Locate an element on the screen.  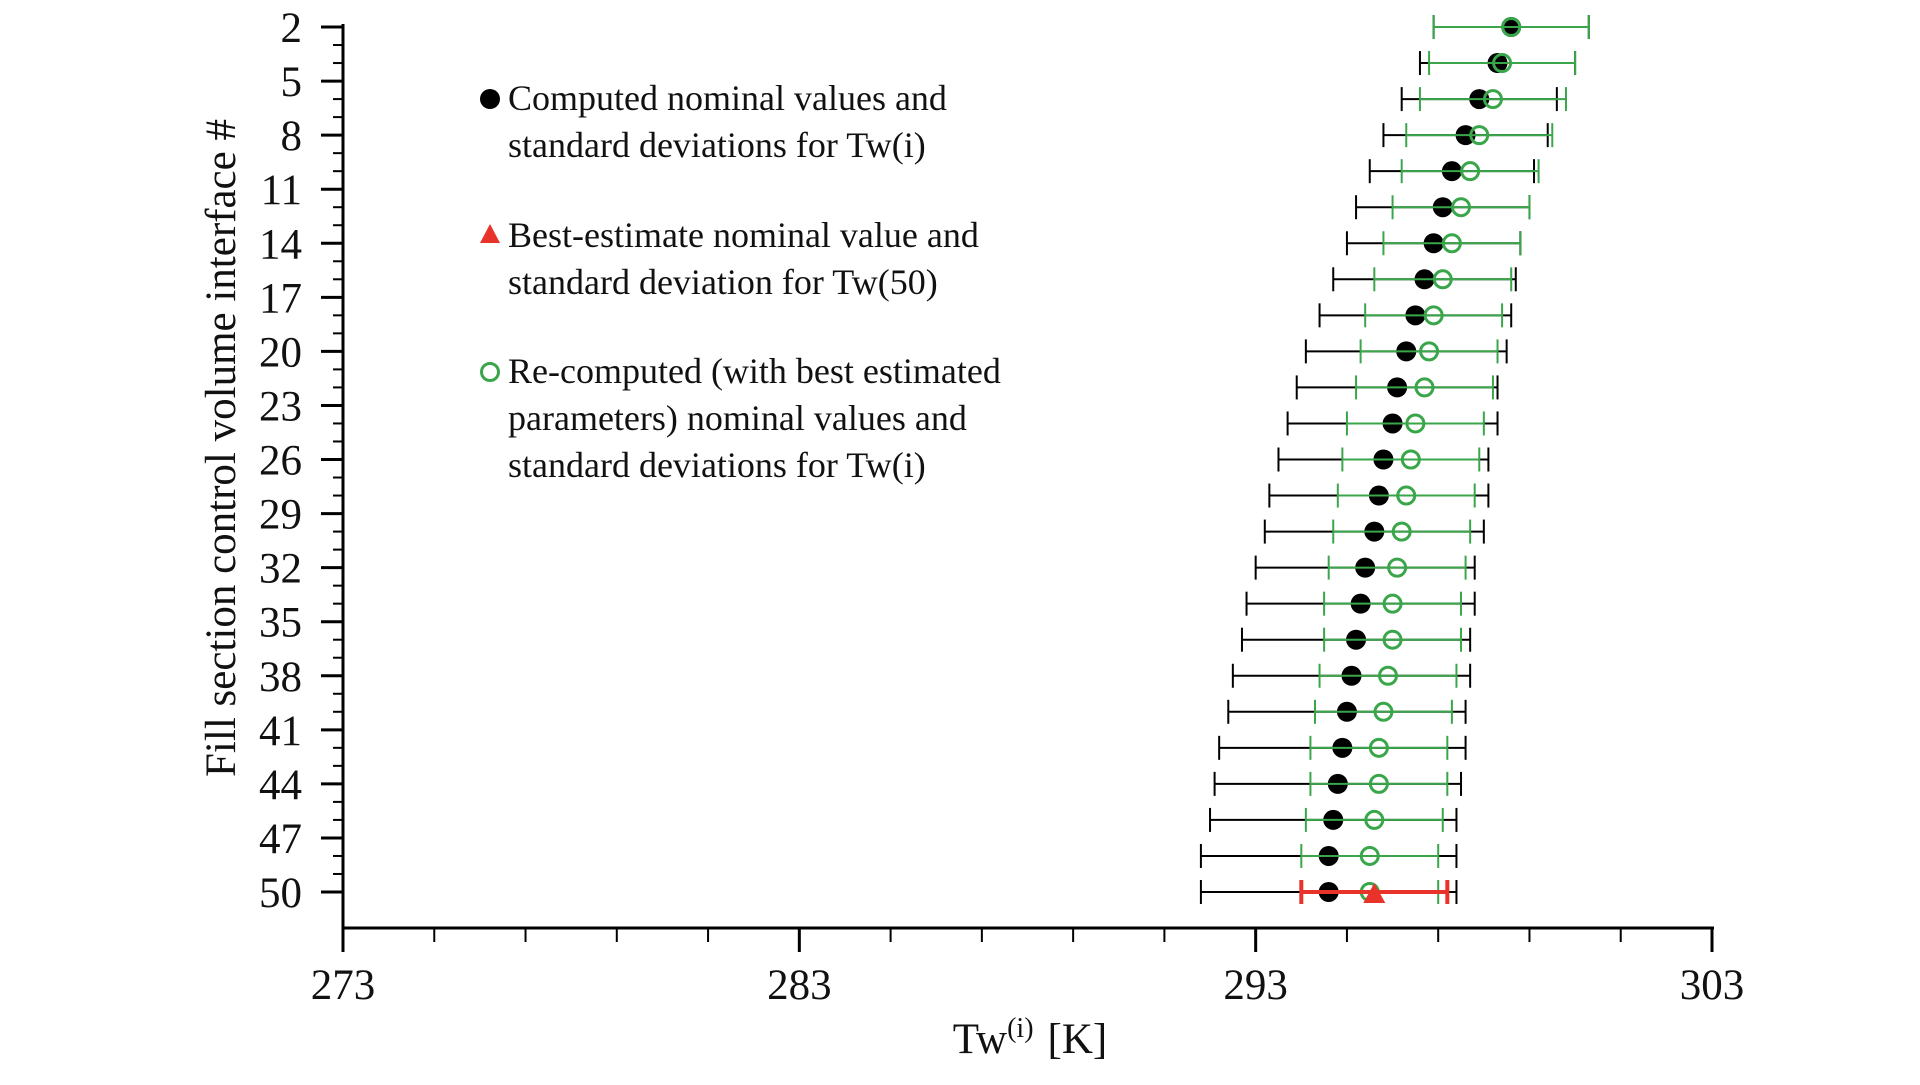
y-tick-label: 11 is located at coordinates (281, 190).